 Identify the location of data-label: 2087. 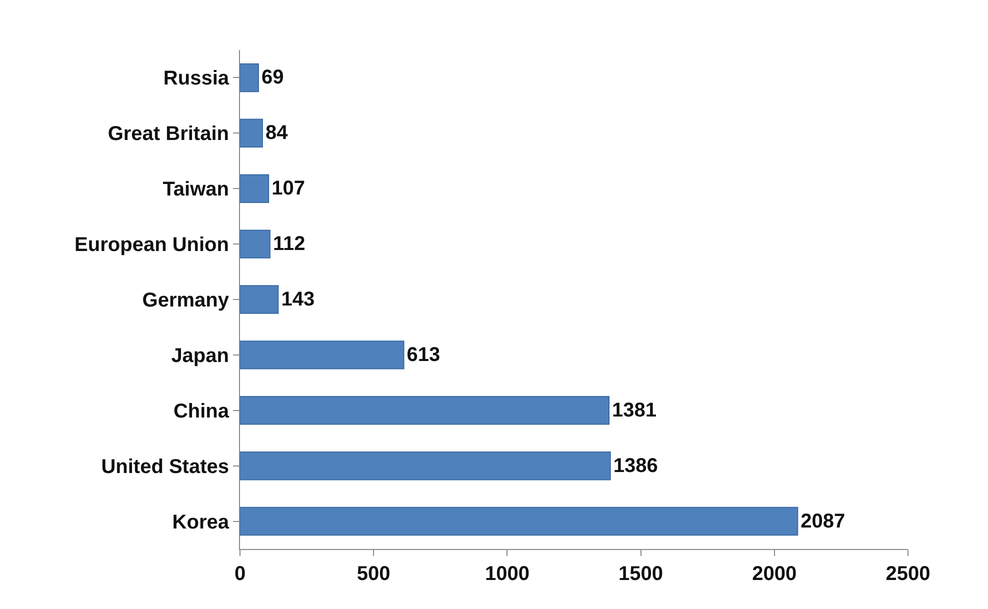
(823, 521).